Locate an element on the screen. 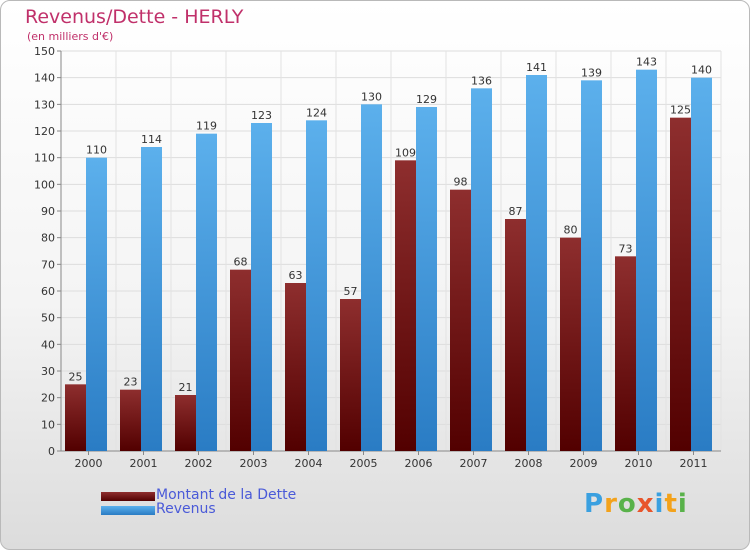 Image resolution: width=750 pixels, height=550 pixels. y-tick-label: 60 is located at coordinates (48, 291).